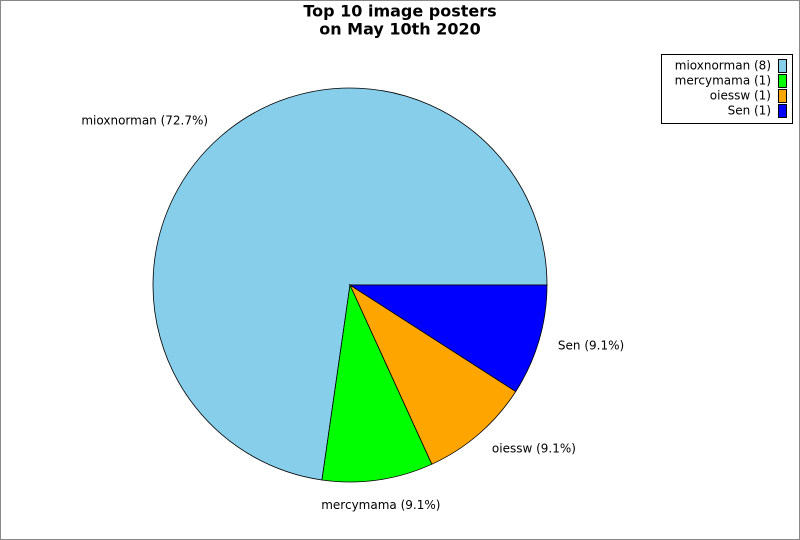  What do you see at coordinates (400, 29) in the screenshot?
I see `chart-title: on May 10th 2020` at bounding box center [400, 29].